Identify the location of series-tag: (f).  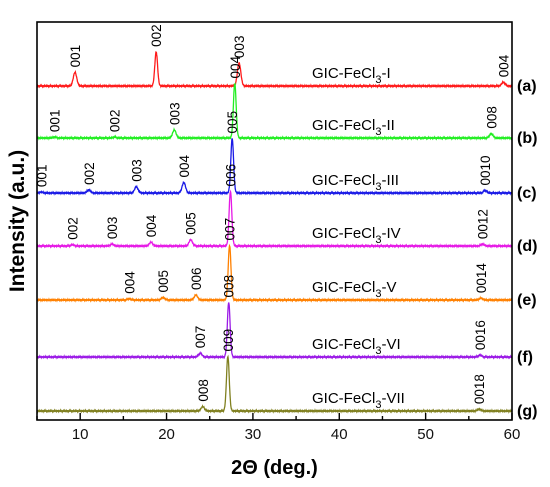
(525, 357).